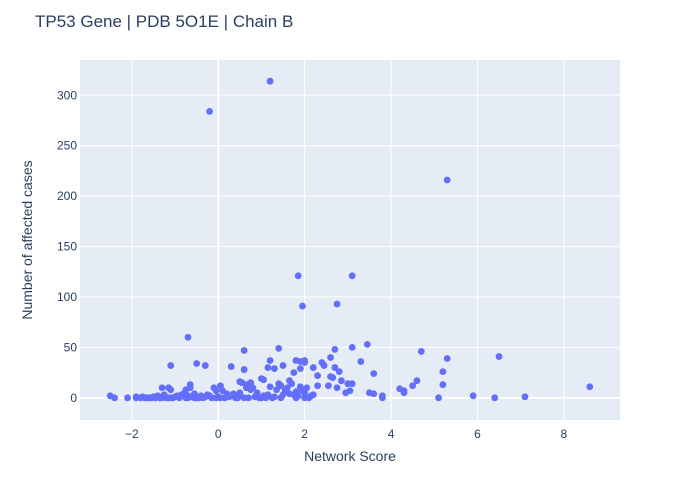 The height and width of the screenshot is (500, 700). What do you see at coordinates (73, 398) in the screenshot?
I see `y-tick-label: 0` at bounding box center [73, 398].